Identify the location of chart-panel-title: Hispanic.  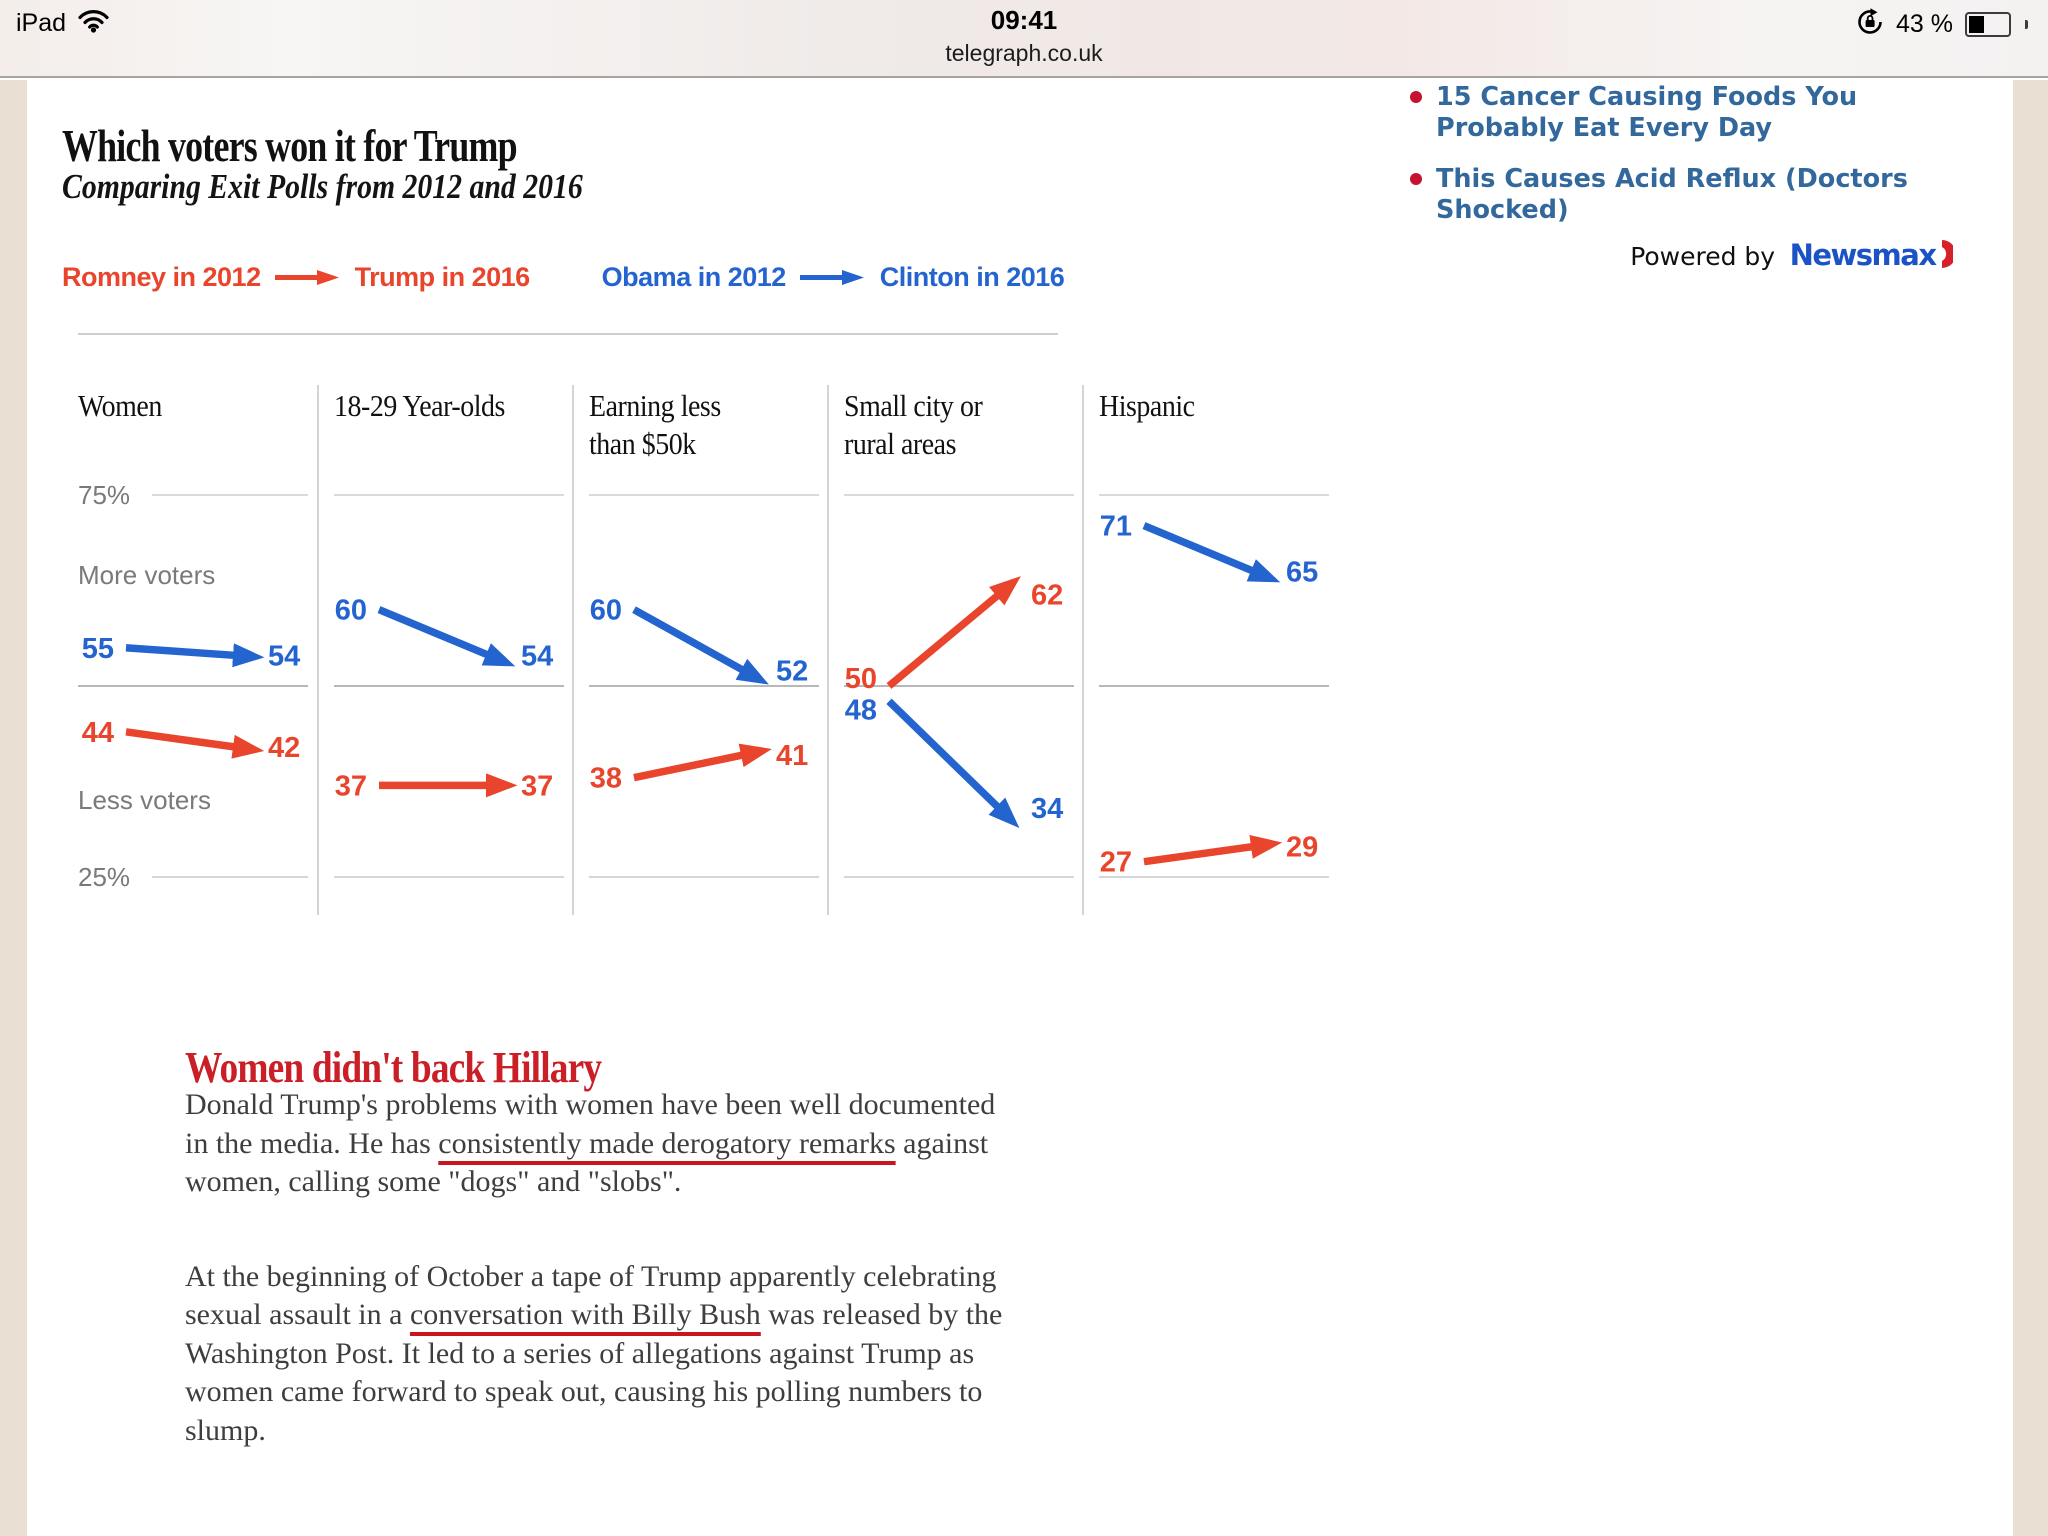
(1147, 405).